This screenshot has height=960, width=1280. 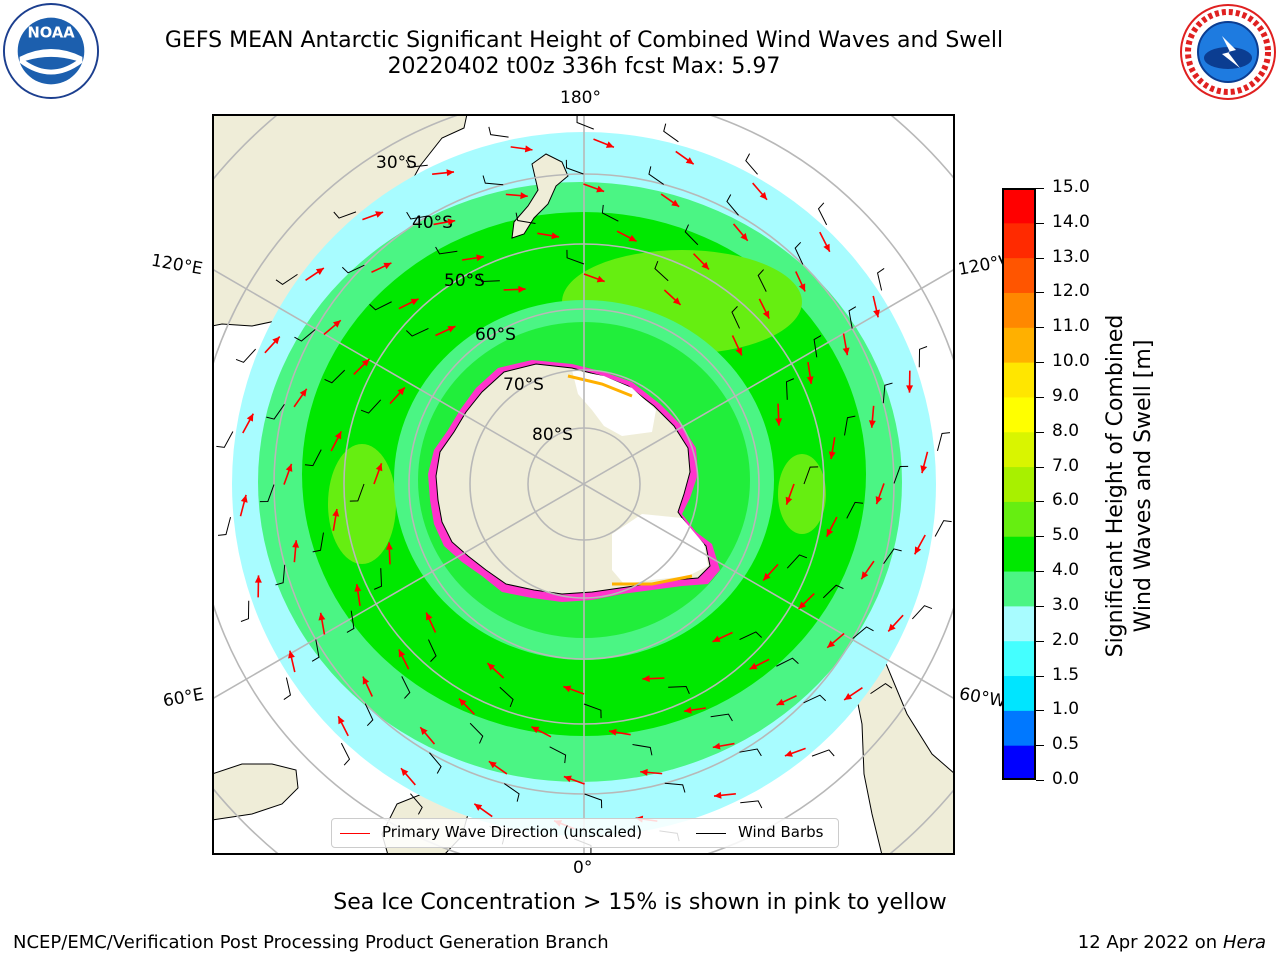 What do you see at coordinates (1066, 535) in the screenshot?
I see `colorbar-tick-label: 5.0` at bounding box center [1066, 535].